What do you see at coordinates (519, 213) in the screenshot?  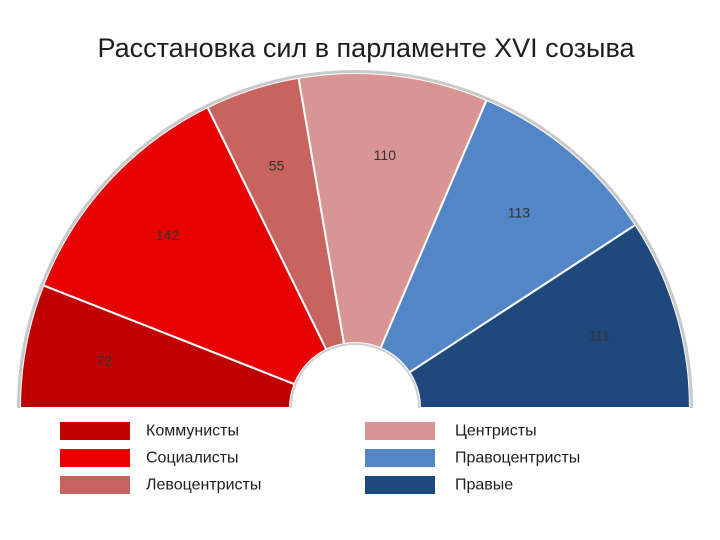 I see `data-label-pravocentristy: 113` at bounding box center [519, 213].